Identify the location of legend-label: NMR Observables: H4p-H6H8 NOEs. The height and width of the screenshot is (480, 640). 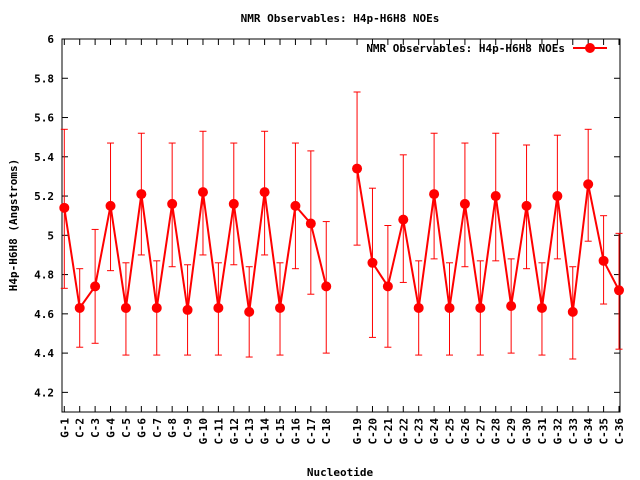
(465, 48).